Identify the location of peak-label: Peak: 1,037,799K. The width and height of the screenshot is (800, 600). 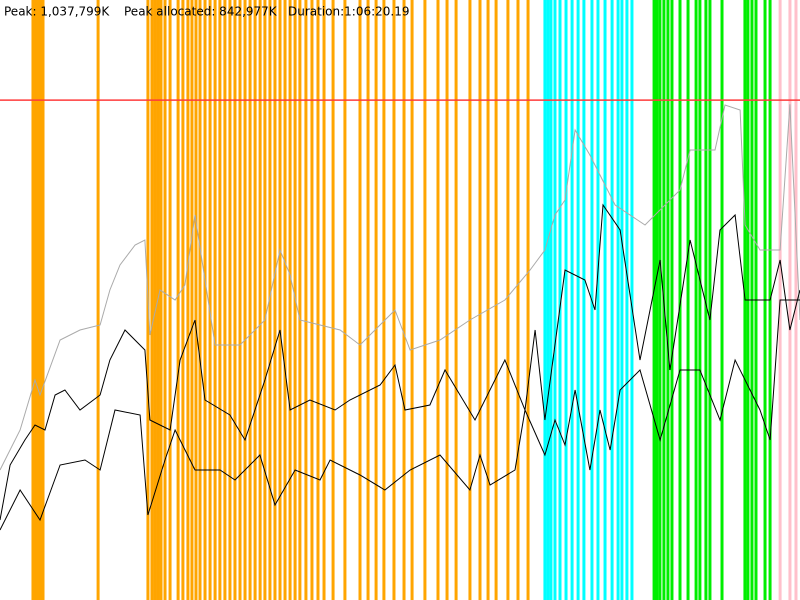
(57, 12).